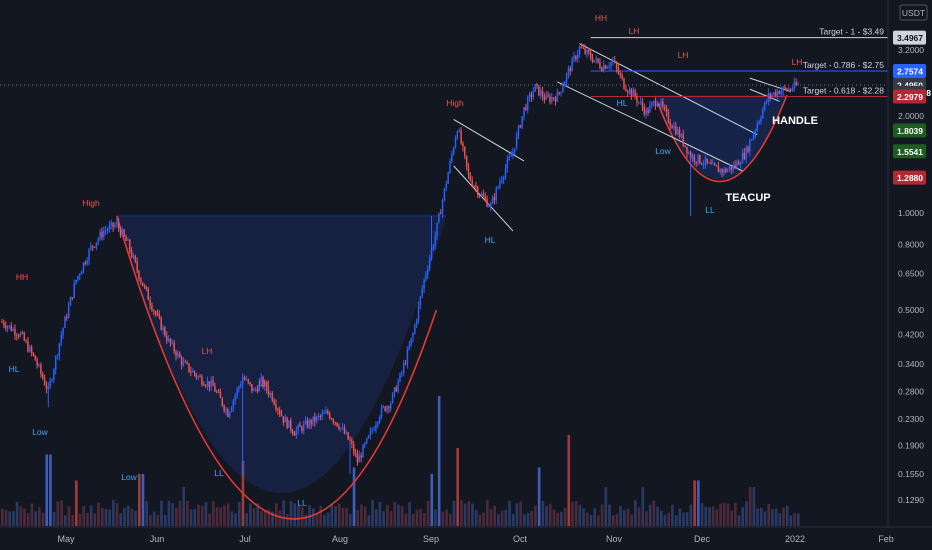 This screenshot has height=550, width=932. What do you see at coordinates (911, 50) in the screenshot?
I see `price-tick: 3.2000` at bounding box center [911, 50].